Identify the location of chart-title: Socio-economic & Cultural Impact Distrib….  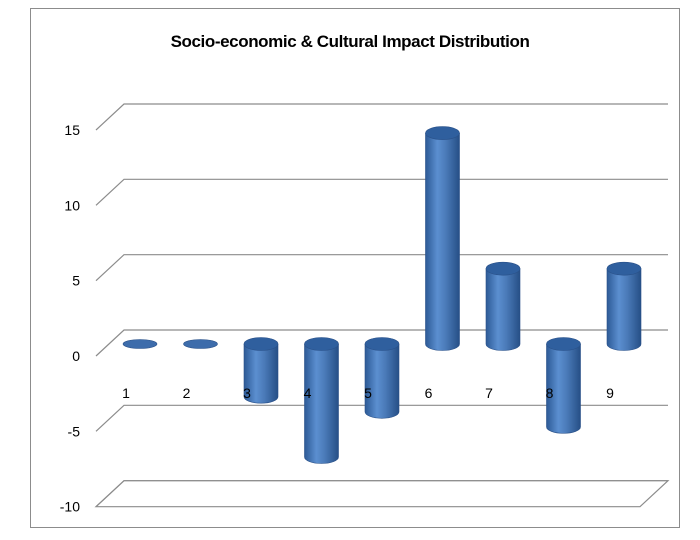
(350, 41).